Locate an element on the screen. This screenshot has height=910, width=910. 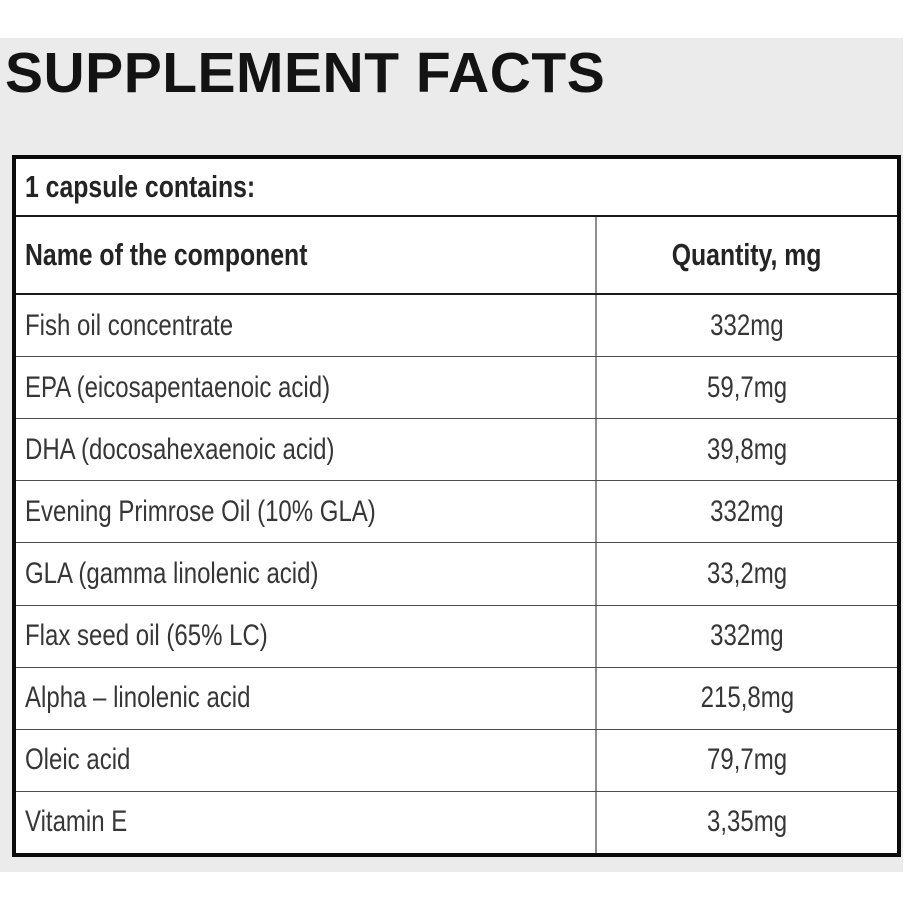
component-quantity-cell: 39,8mg is located at coordinates (747, 449).